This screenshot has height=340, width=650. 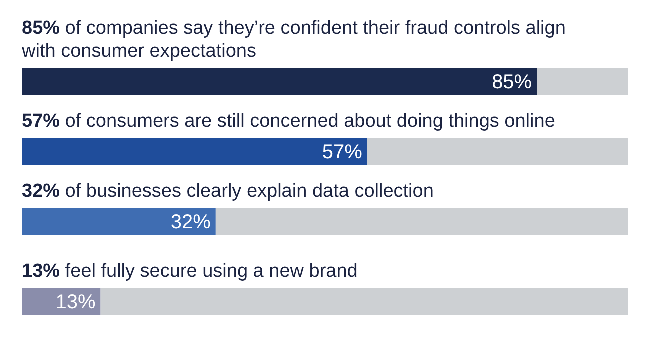 What do you see at coordinates (512, 83) in the screenshot?
I see `data-label: 85%` at bounding box center [512, 83].